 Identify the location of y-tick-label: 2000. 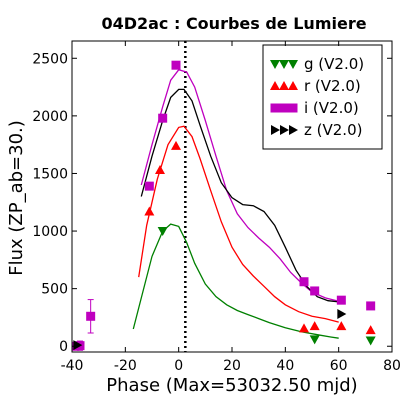
(50, 117).